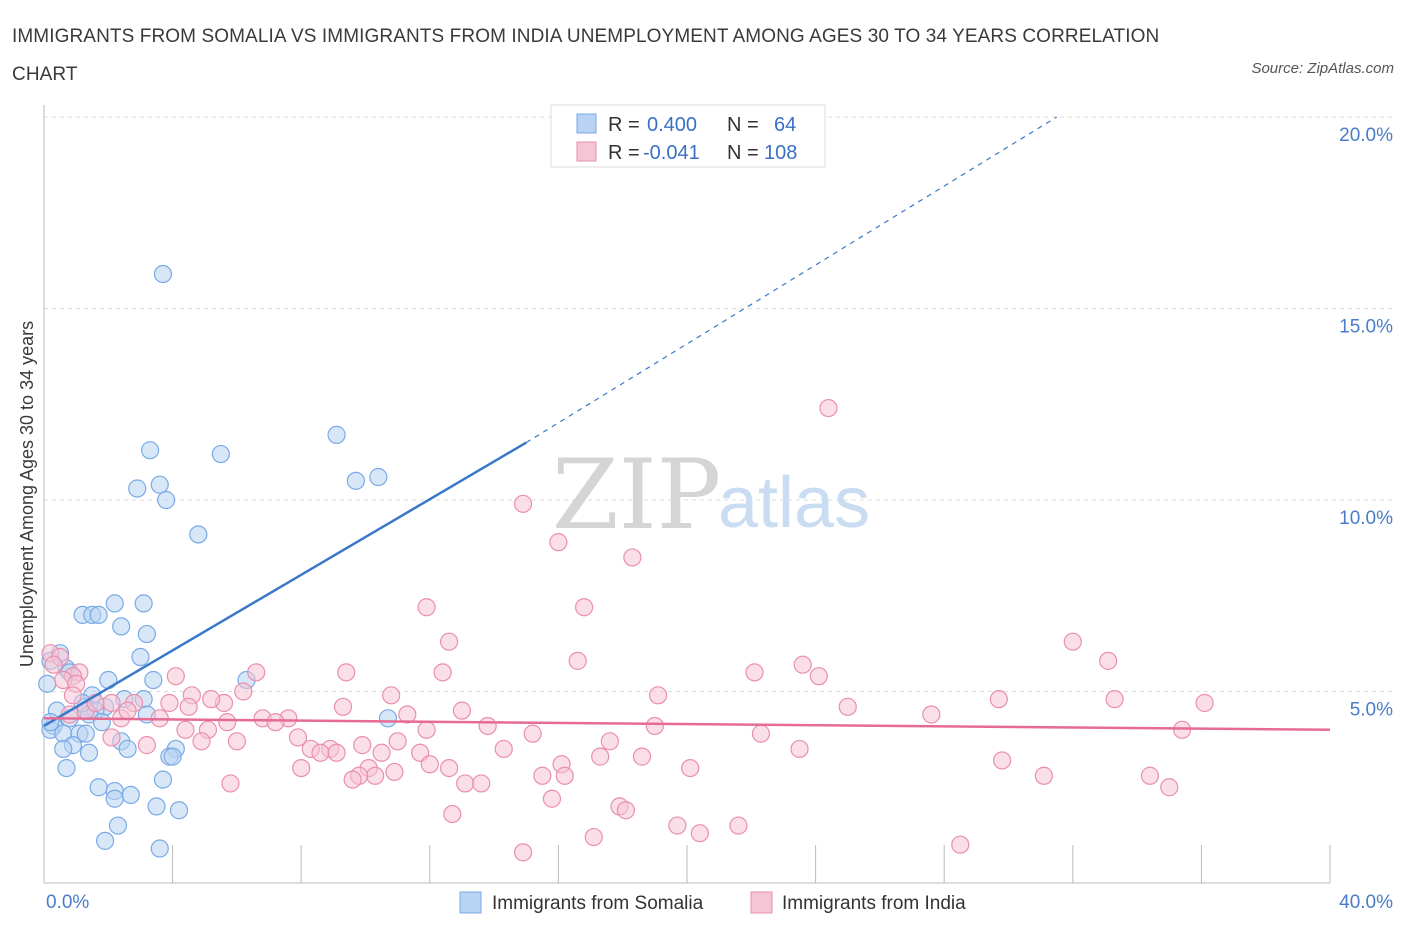 The width and height of the screenshot is (1406, 930). What do you see at coordinates (624, 153) in the screenshot?
I see `legend-r-label-india: R =` at bounding box center [624, 153].